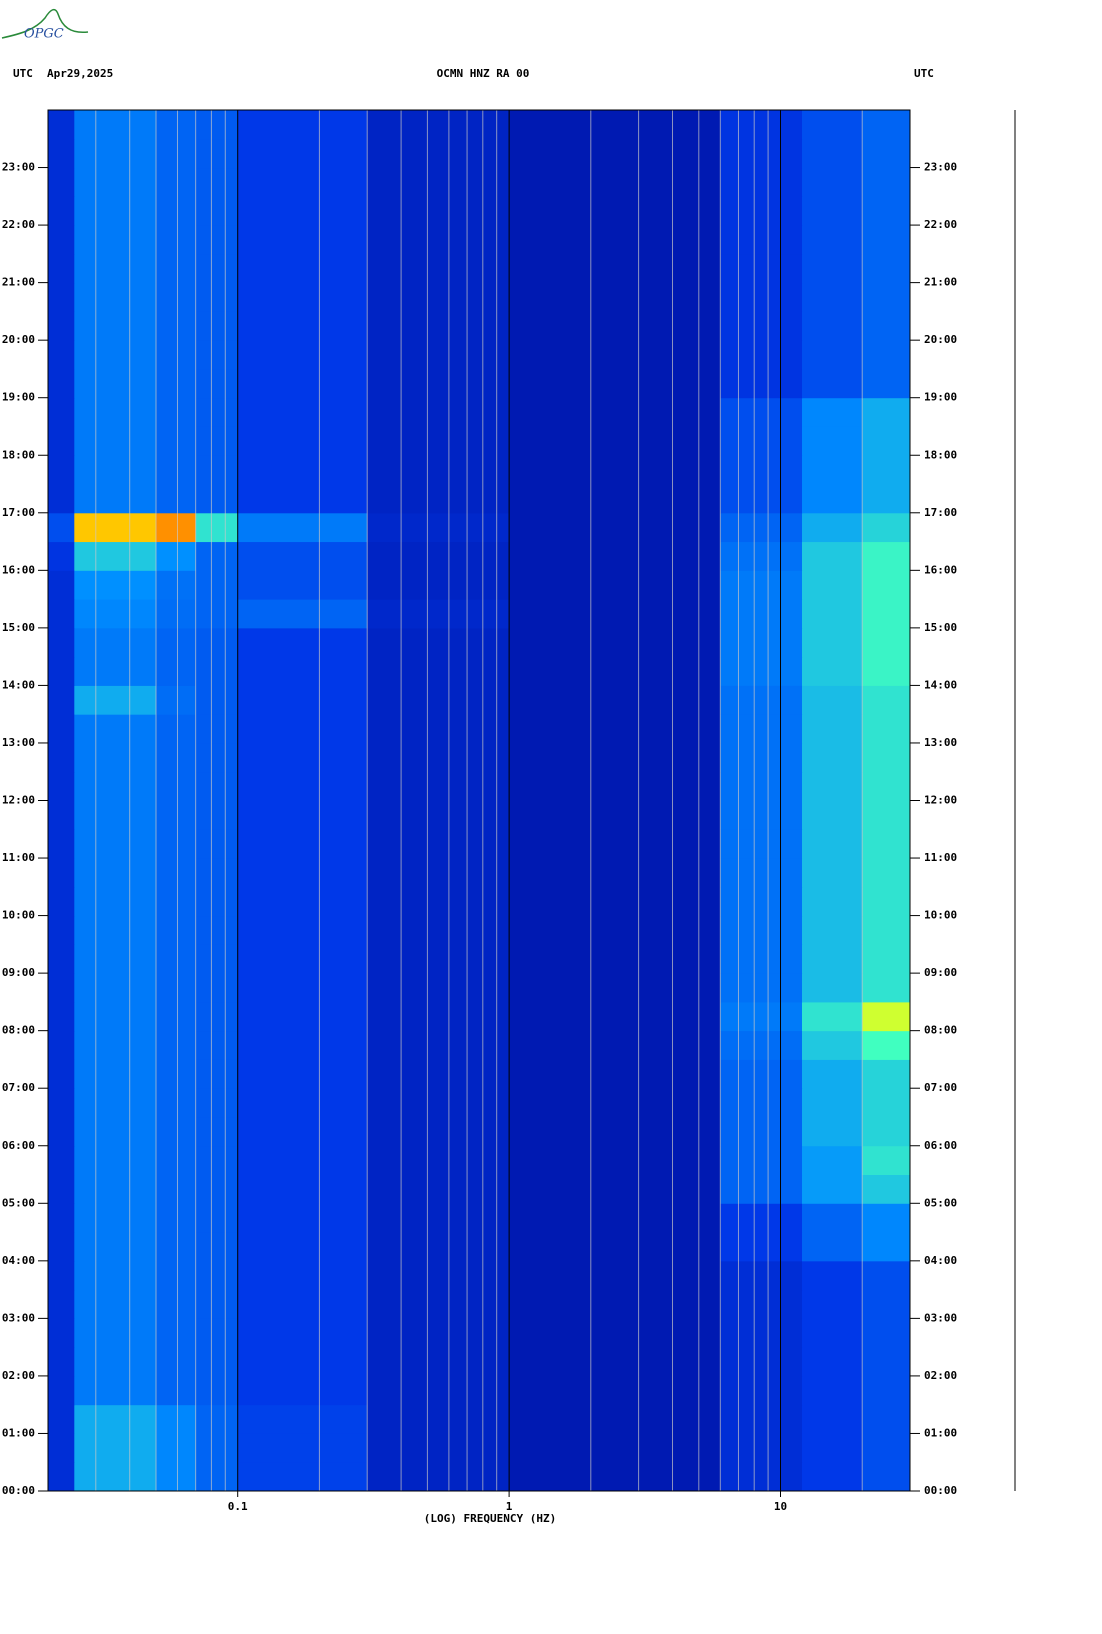 The width and height of the screenshot is (1102, 1634). I want to click on y-tick-label: 07:00, so click(940, 1087).